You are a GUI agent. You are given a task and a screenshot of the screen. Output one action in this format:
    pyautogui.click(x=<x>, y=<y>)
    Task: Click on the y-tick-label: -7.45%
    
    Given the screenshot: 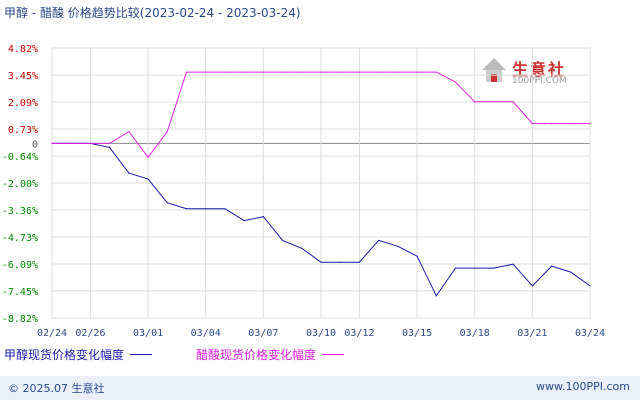 What is the action you would take?
    pyautogui.click(x=20, y=292)
    